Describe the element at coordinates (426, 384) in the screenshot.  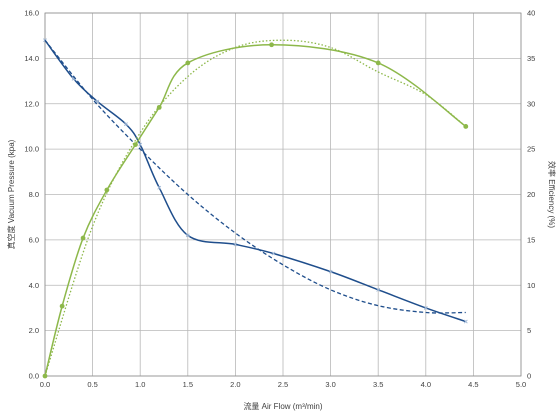
I see `x-tick-label: 4.0` at that location.